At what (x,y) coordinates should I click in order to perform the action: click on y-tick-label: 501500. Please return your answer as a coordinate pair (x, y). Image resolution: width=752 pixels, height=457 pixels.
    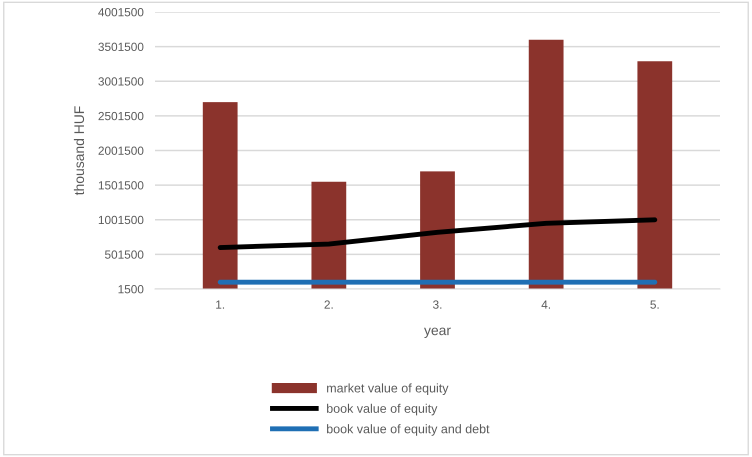
    Looking at the image, I should click on (124, 254).